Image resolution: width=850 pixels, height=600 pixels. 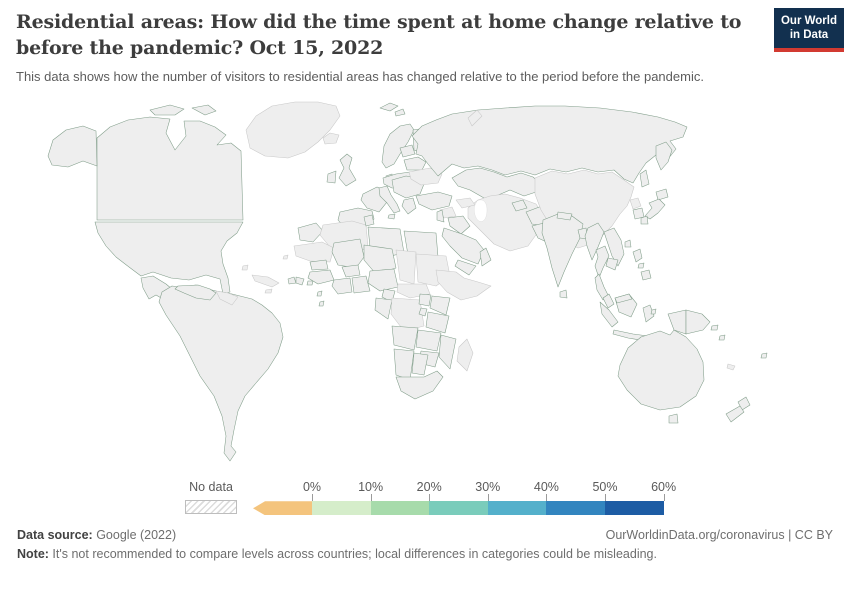 What do you see at coordinates (437, 323) in the screenshot?
I see `country-tanzania` at bounding box center [437, 323].